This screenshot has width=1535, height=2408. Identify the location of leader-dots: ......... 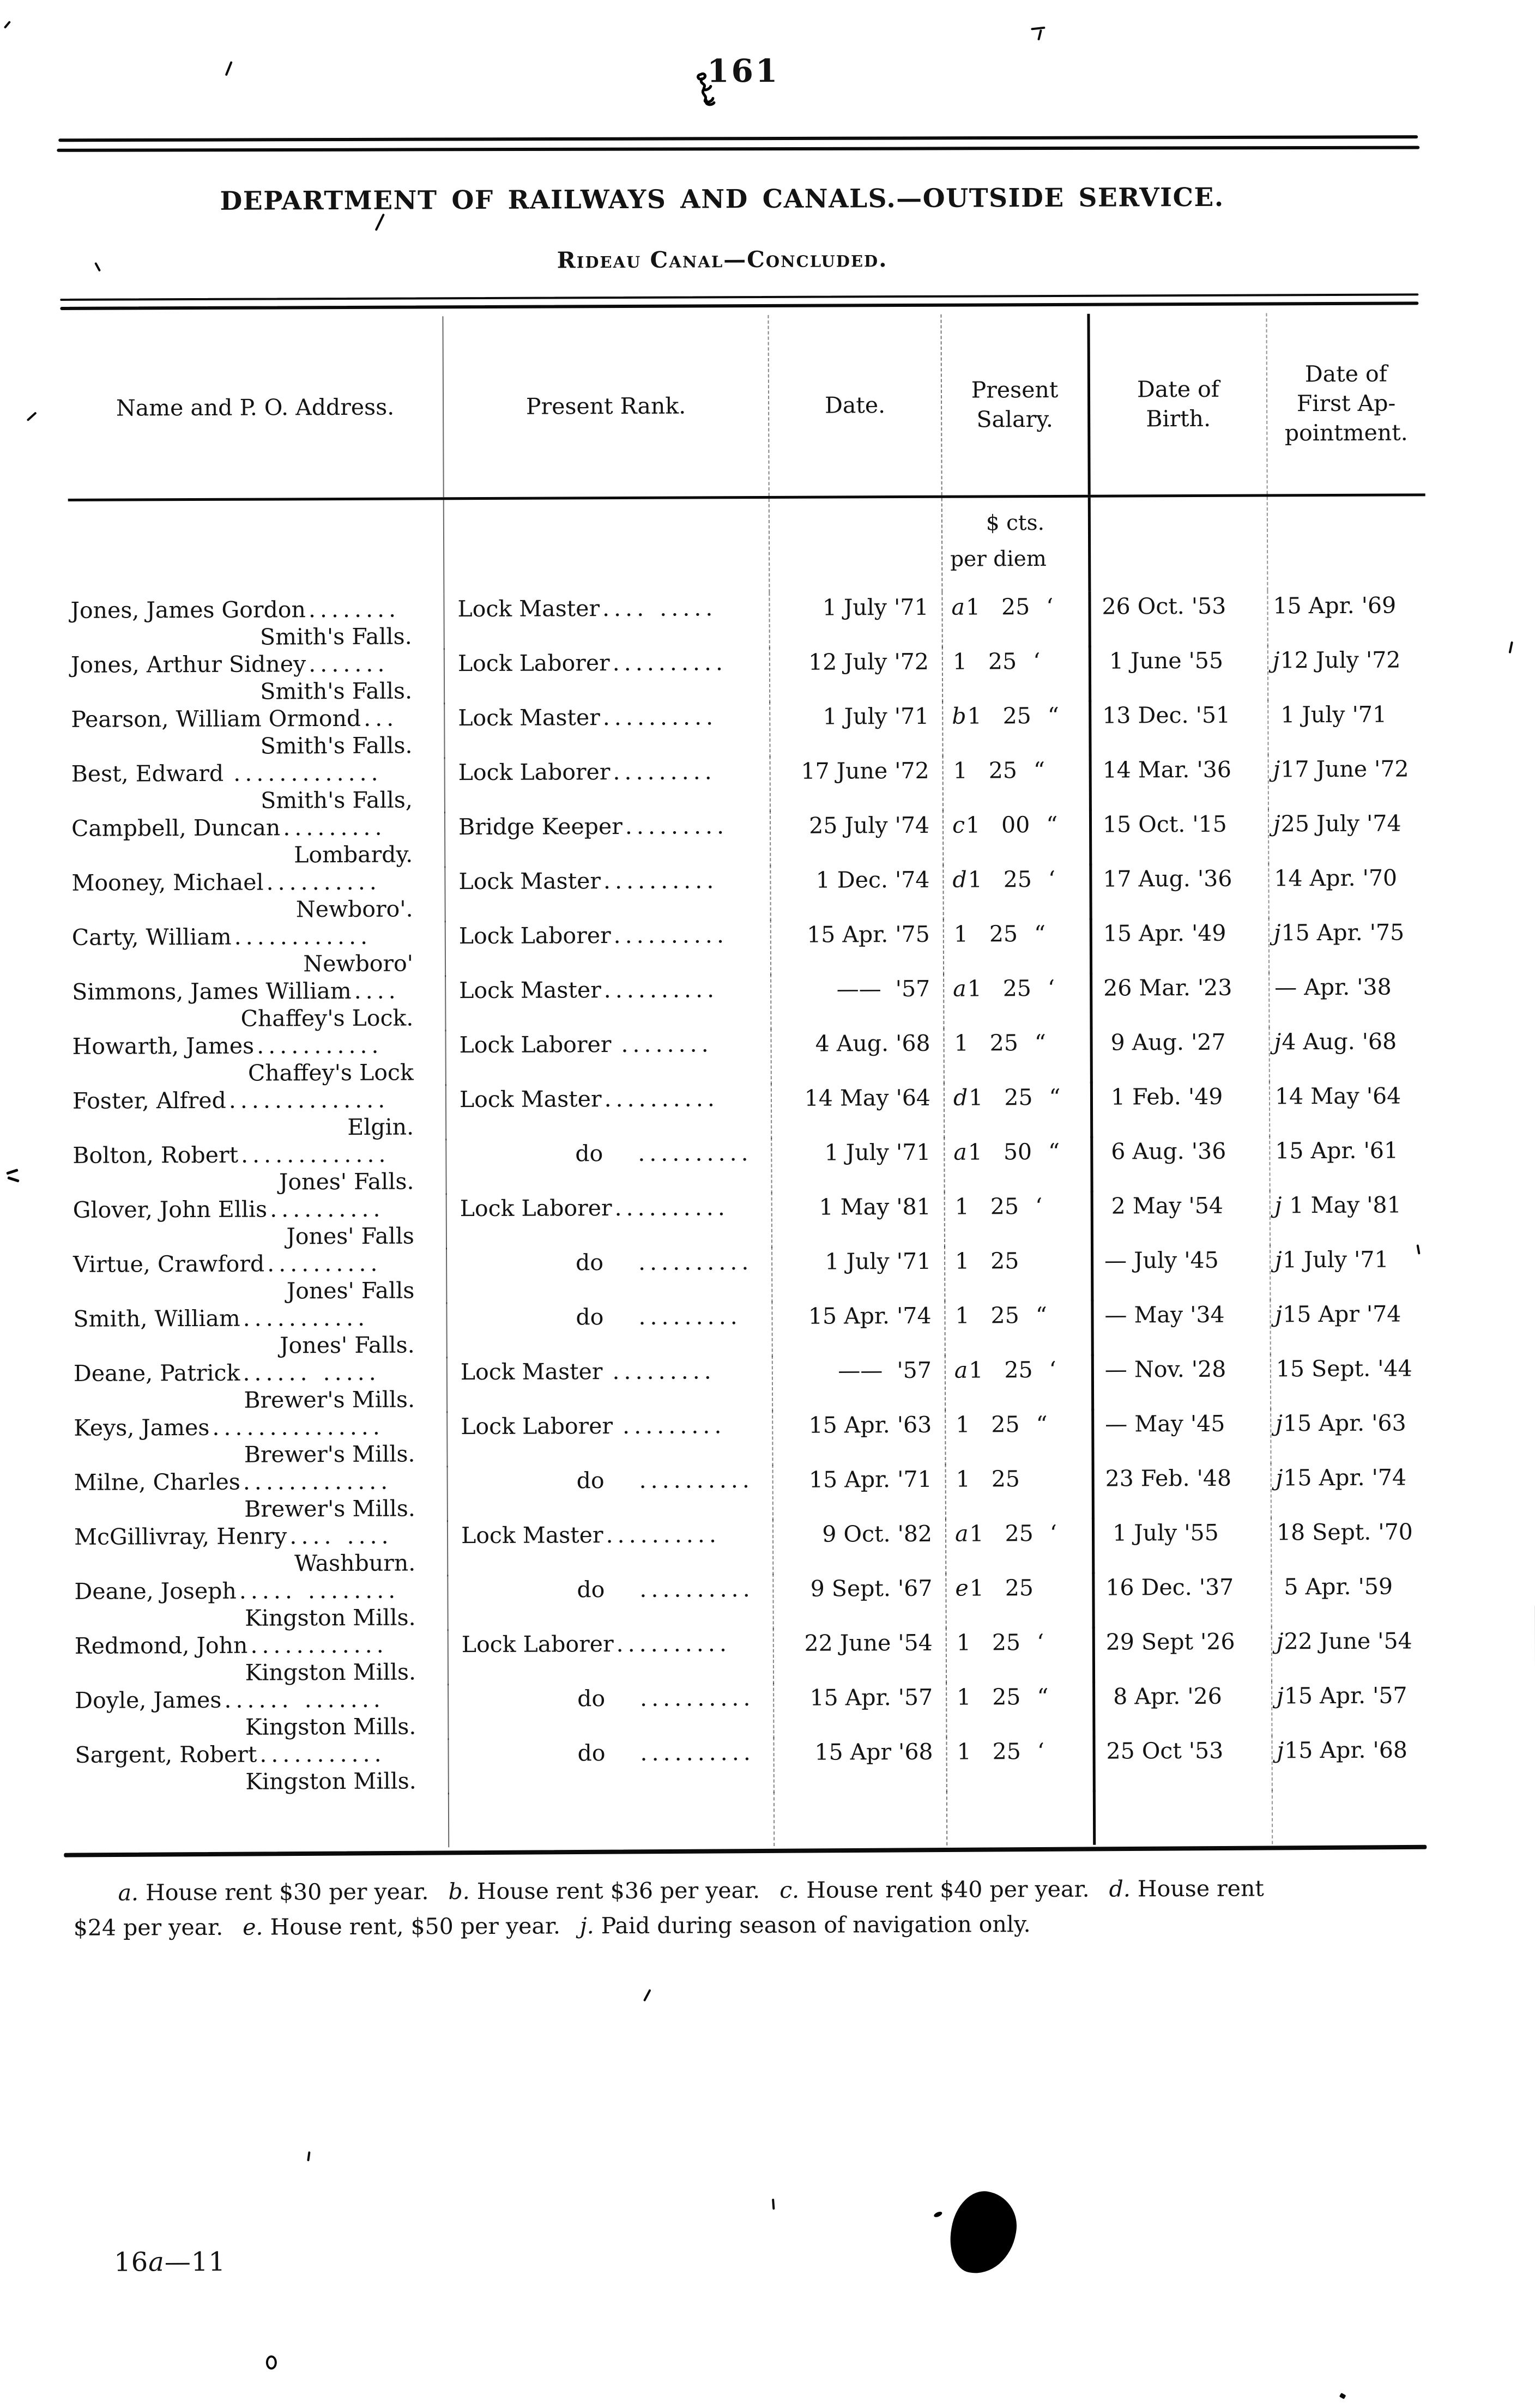
(354, 610).